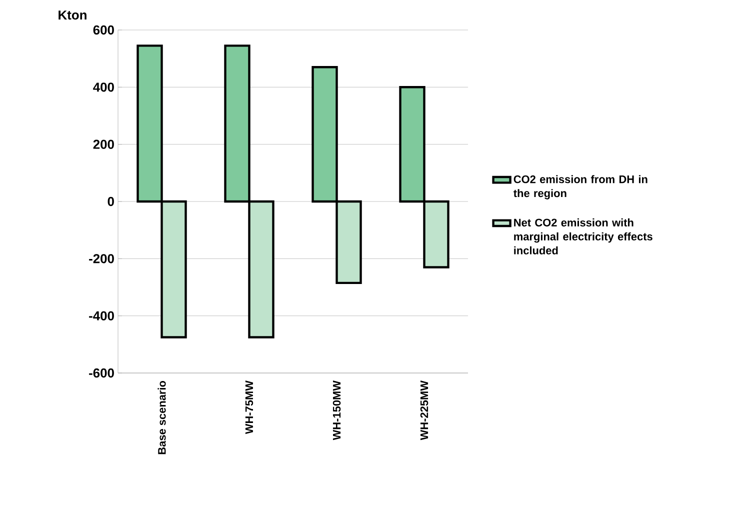 This screenshot has width=733, height=505. I want to click on y-tick-label: -600, so click(101, 373).